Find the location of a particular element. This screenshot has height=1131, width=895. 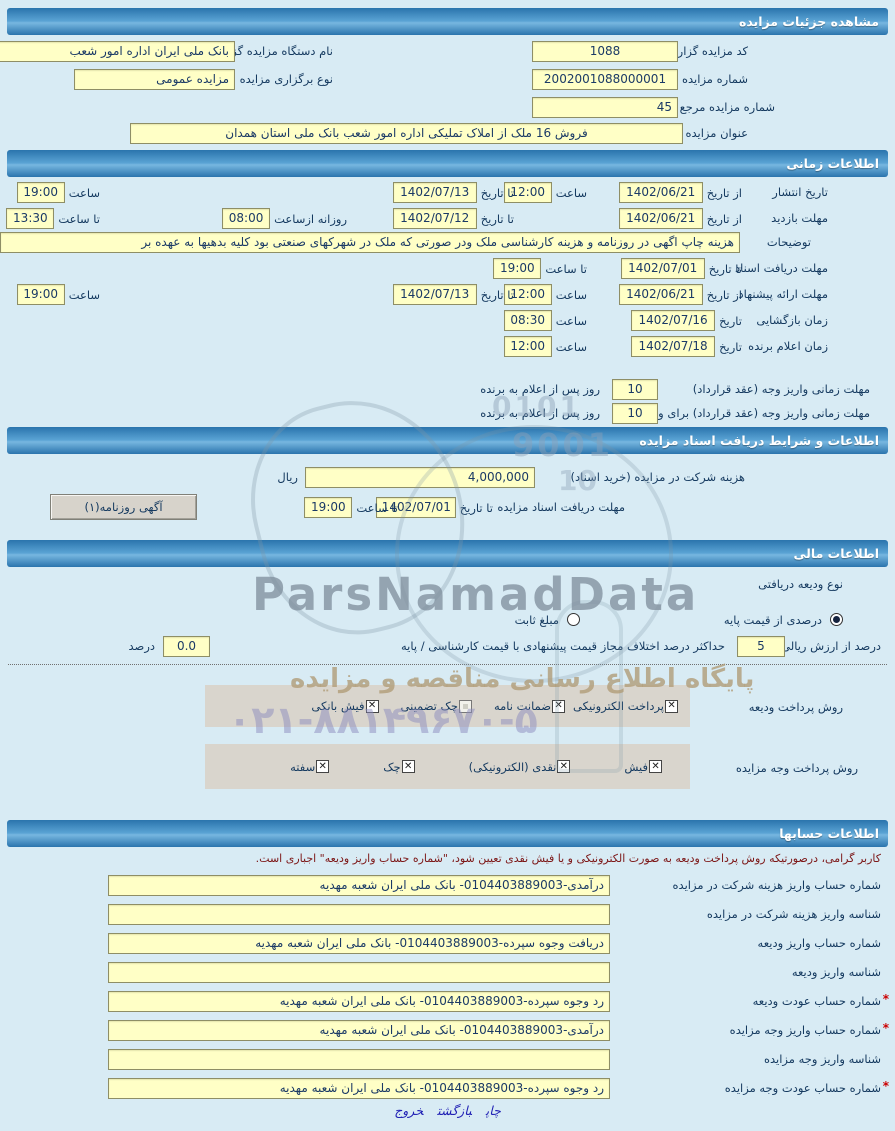

opening-date-field: 1402/07/16 is located at coordinates (673, 320).